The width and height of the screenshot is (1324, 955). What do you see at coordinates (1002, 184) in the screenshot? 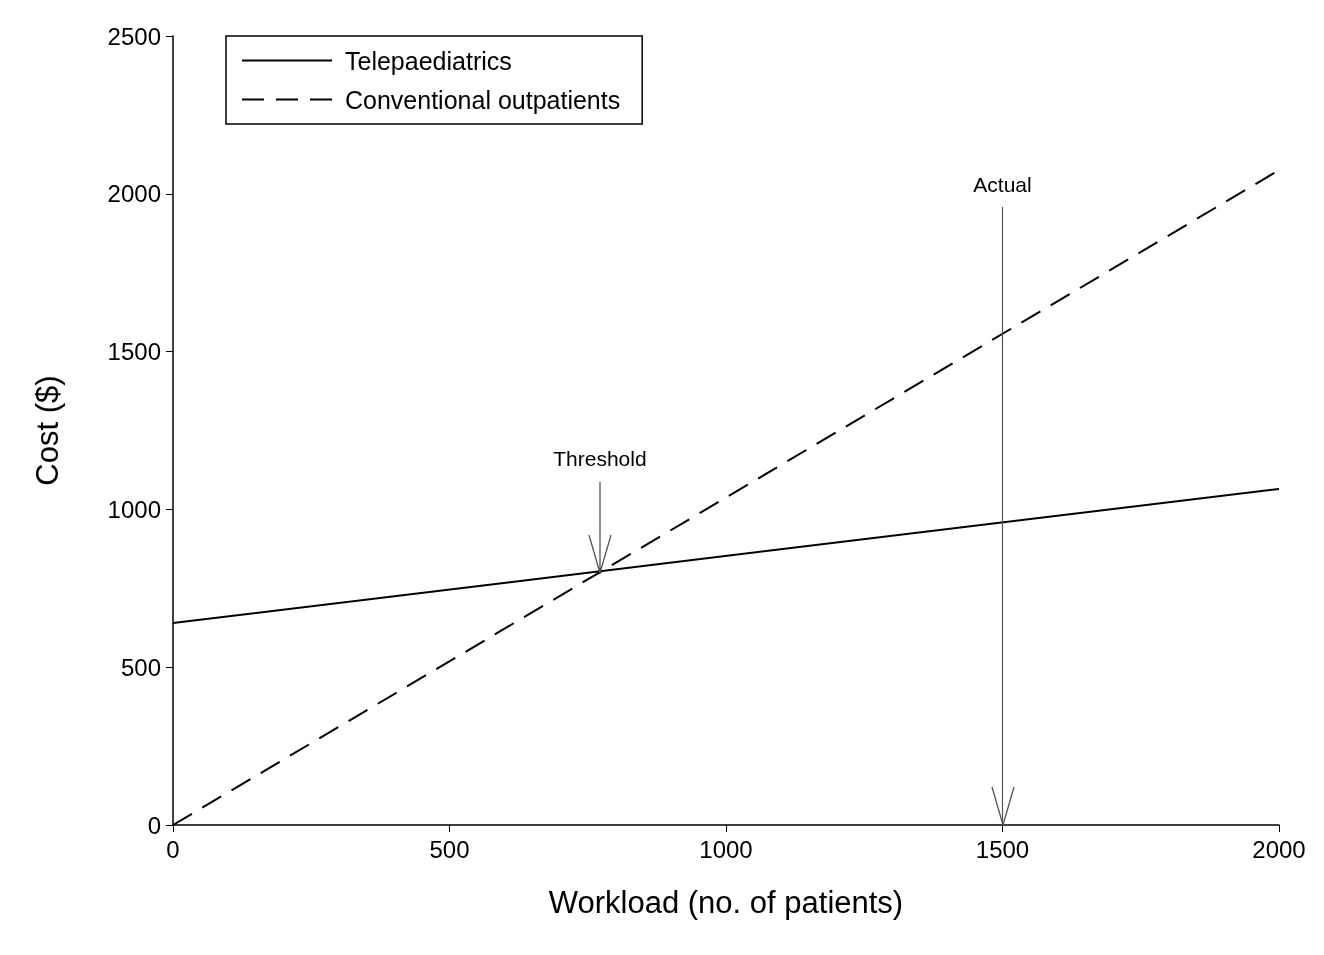
I see `ref-line-label: Actual` at bounding box center [1002, 184].